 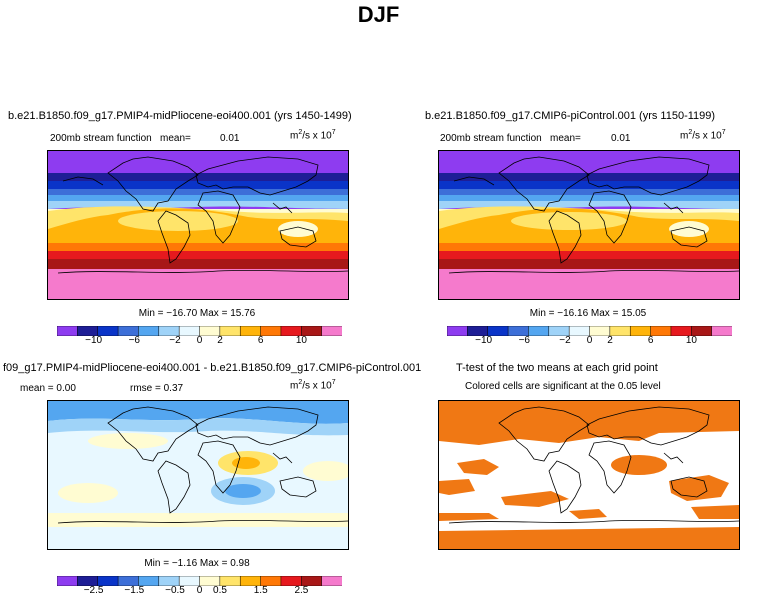 I want to click on panel3-colorbar-svg, so click(x=199, y=581).